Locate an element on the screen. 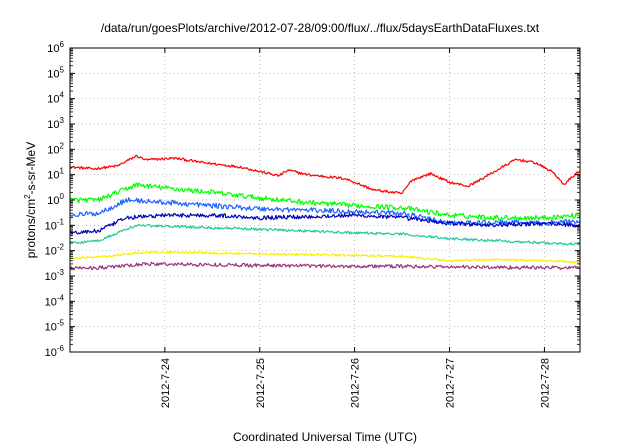 The image size is (640, 448). y-tick-exponent: 1 is located at coordinates (62, 171).